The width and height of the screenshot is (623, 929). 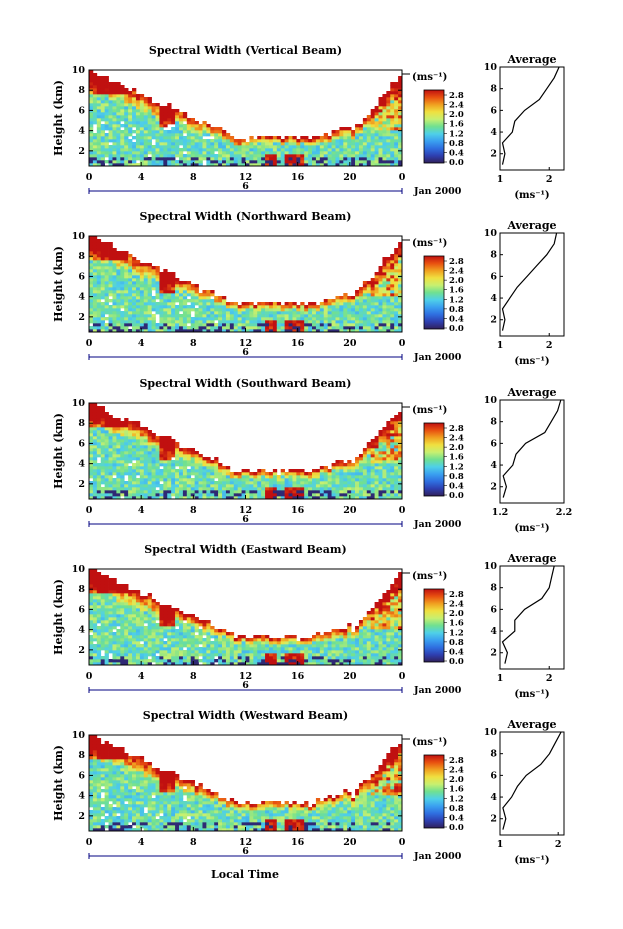 What do you see at coordinates (245, 383) in the screenshot?
I see `panel-title: Spectral Width (Southward Beam)` at bounding box center [245, 383].